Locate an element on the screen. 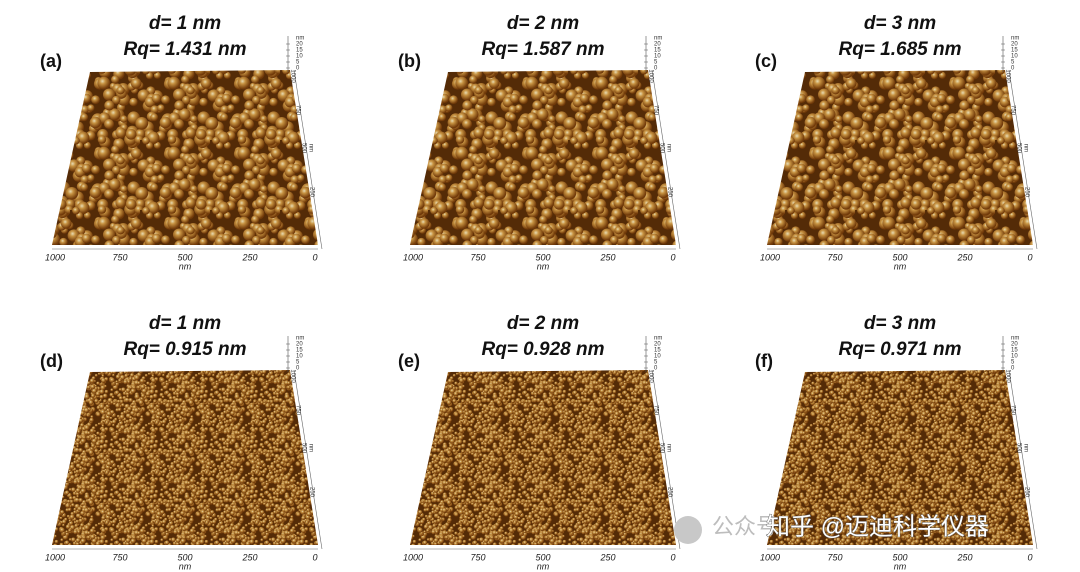  roughness: Rq= 0.971 nm is located at coordinates (899, 349).